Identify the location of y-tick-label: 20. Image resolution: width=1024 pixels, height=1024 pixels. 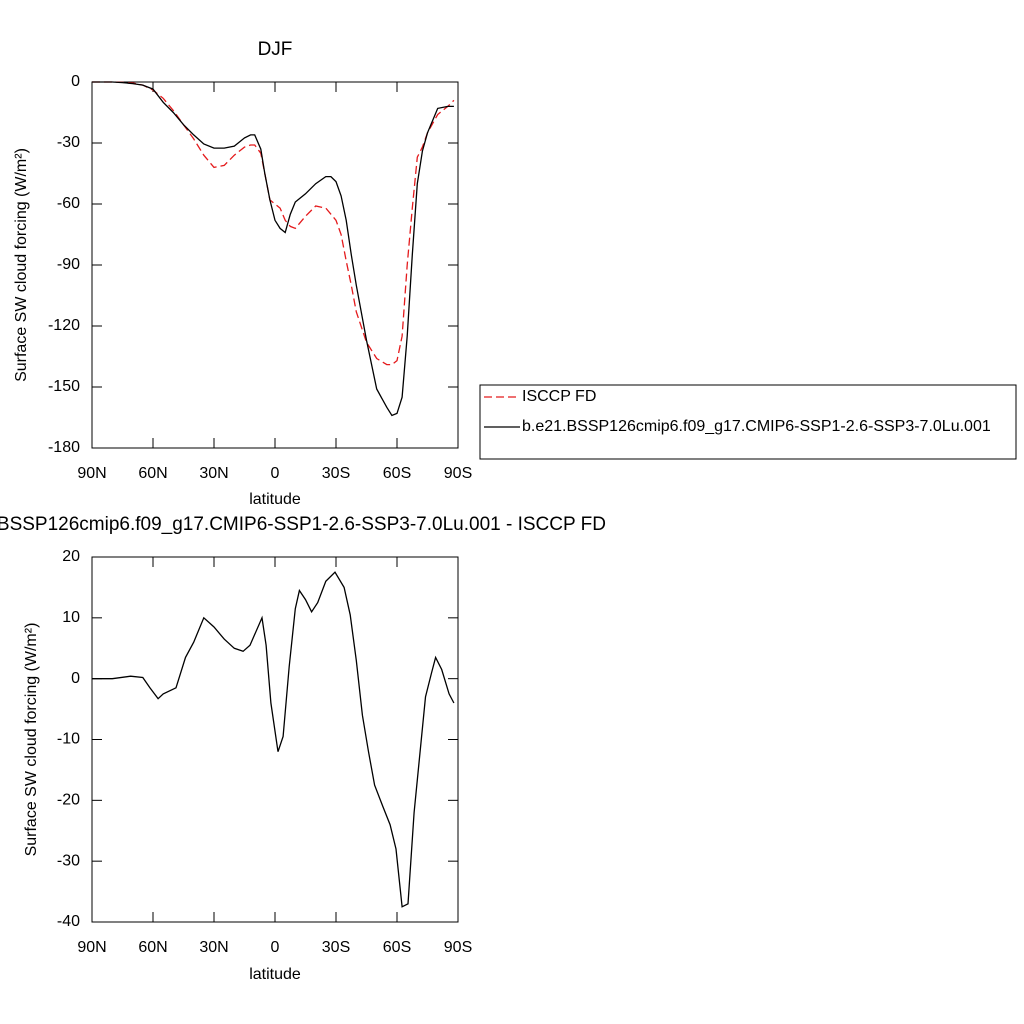
(71, 556).